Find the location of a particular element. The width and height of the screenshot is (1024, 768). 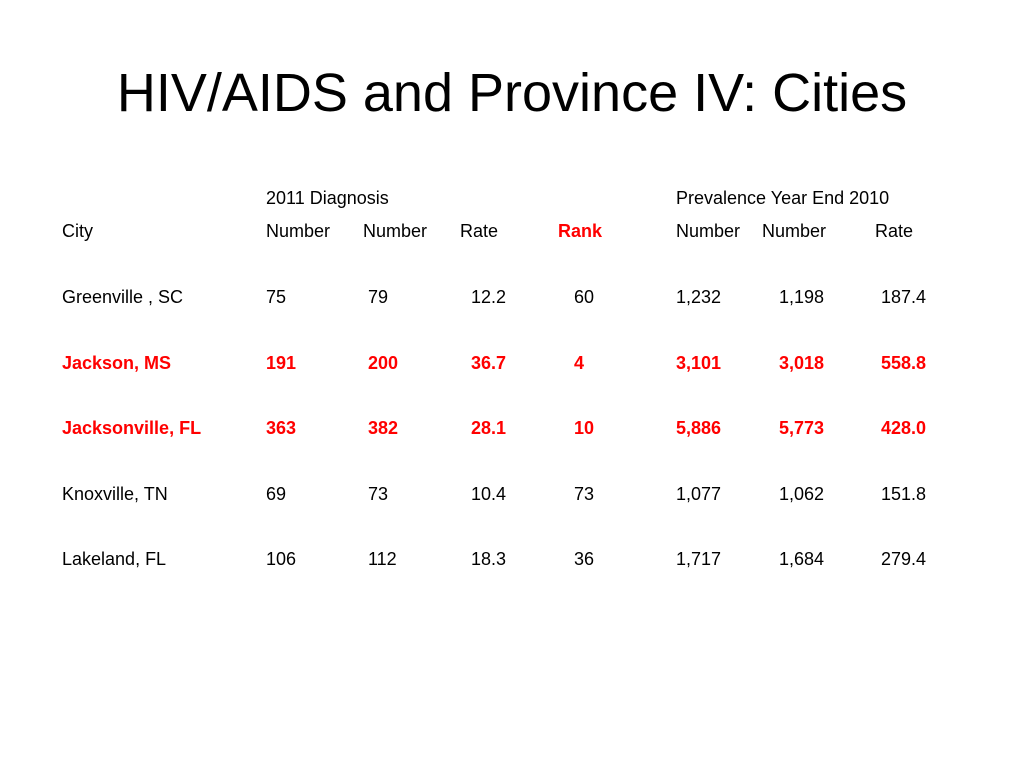

cell-dx-number-1: 69 is located at coordinates (276, 494).